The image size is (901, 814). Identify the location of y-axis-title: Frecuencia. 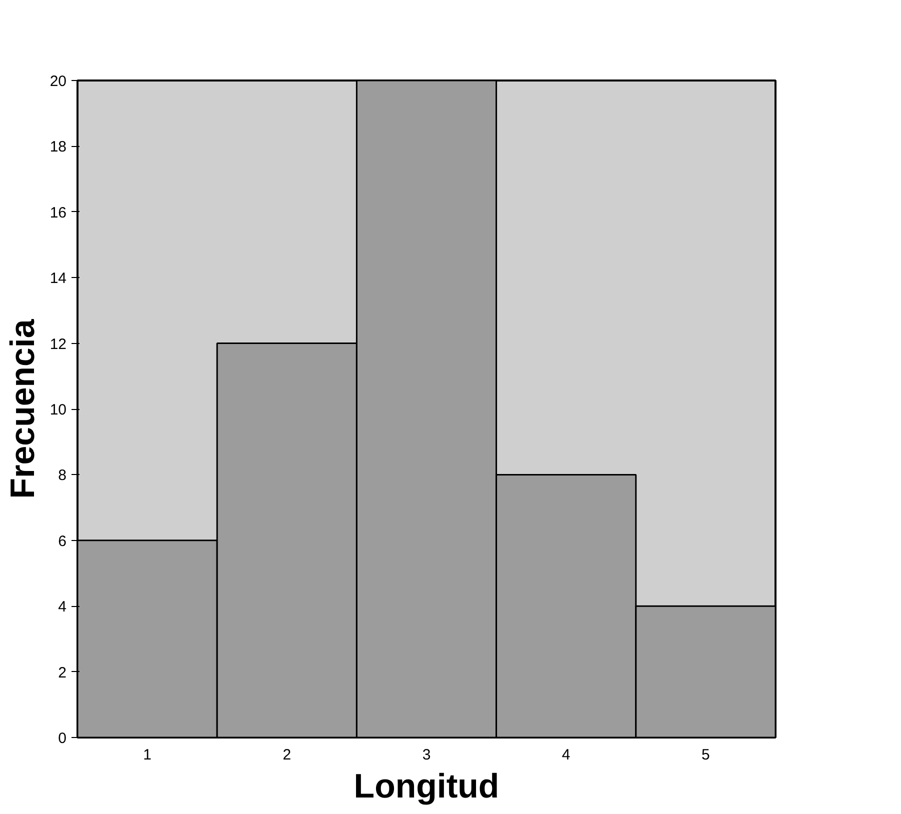
(23, 408).